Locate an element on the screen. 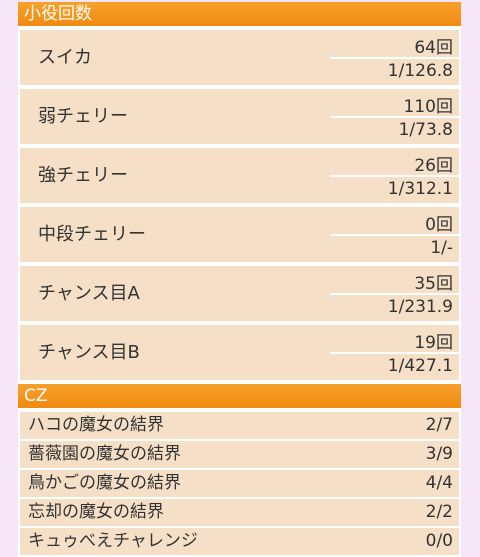 This screenshot has width=480, height=557. koyaku-section-header: 小役回数 is located at coordinates (239, 14).